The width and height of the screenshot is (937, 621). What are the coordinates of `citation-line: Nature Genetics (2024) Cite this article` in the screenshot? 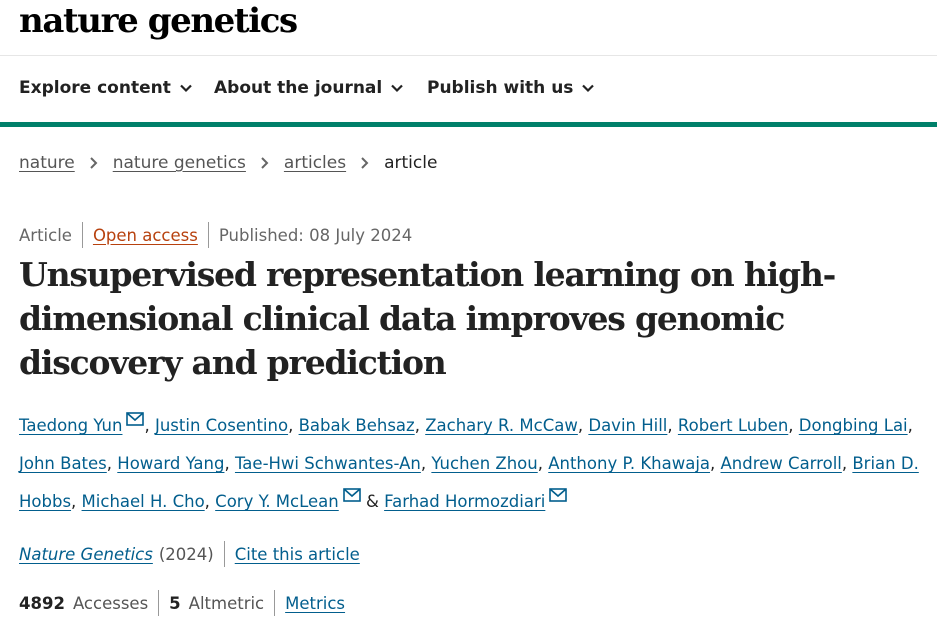 It's located at (189, 554).